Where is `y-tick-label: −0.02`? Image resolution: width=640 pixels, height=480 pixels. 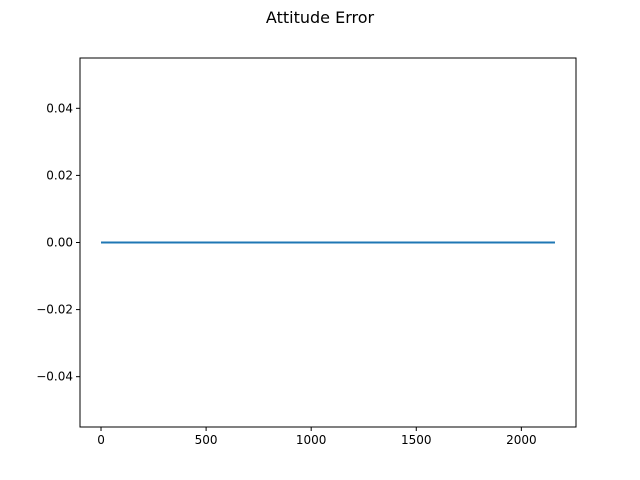 y-tick-label: −0.02 is located at coordinates (54, 310).